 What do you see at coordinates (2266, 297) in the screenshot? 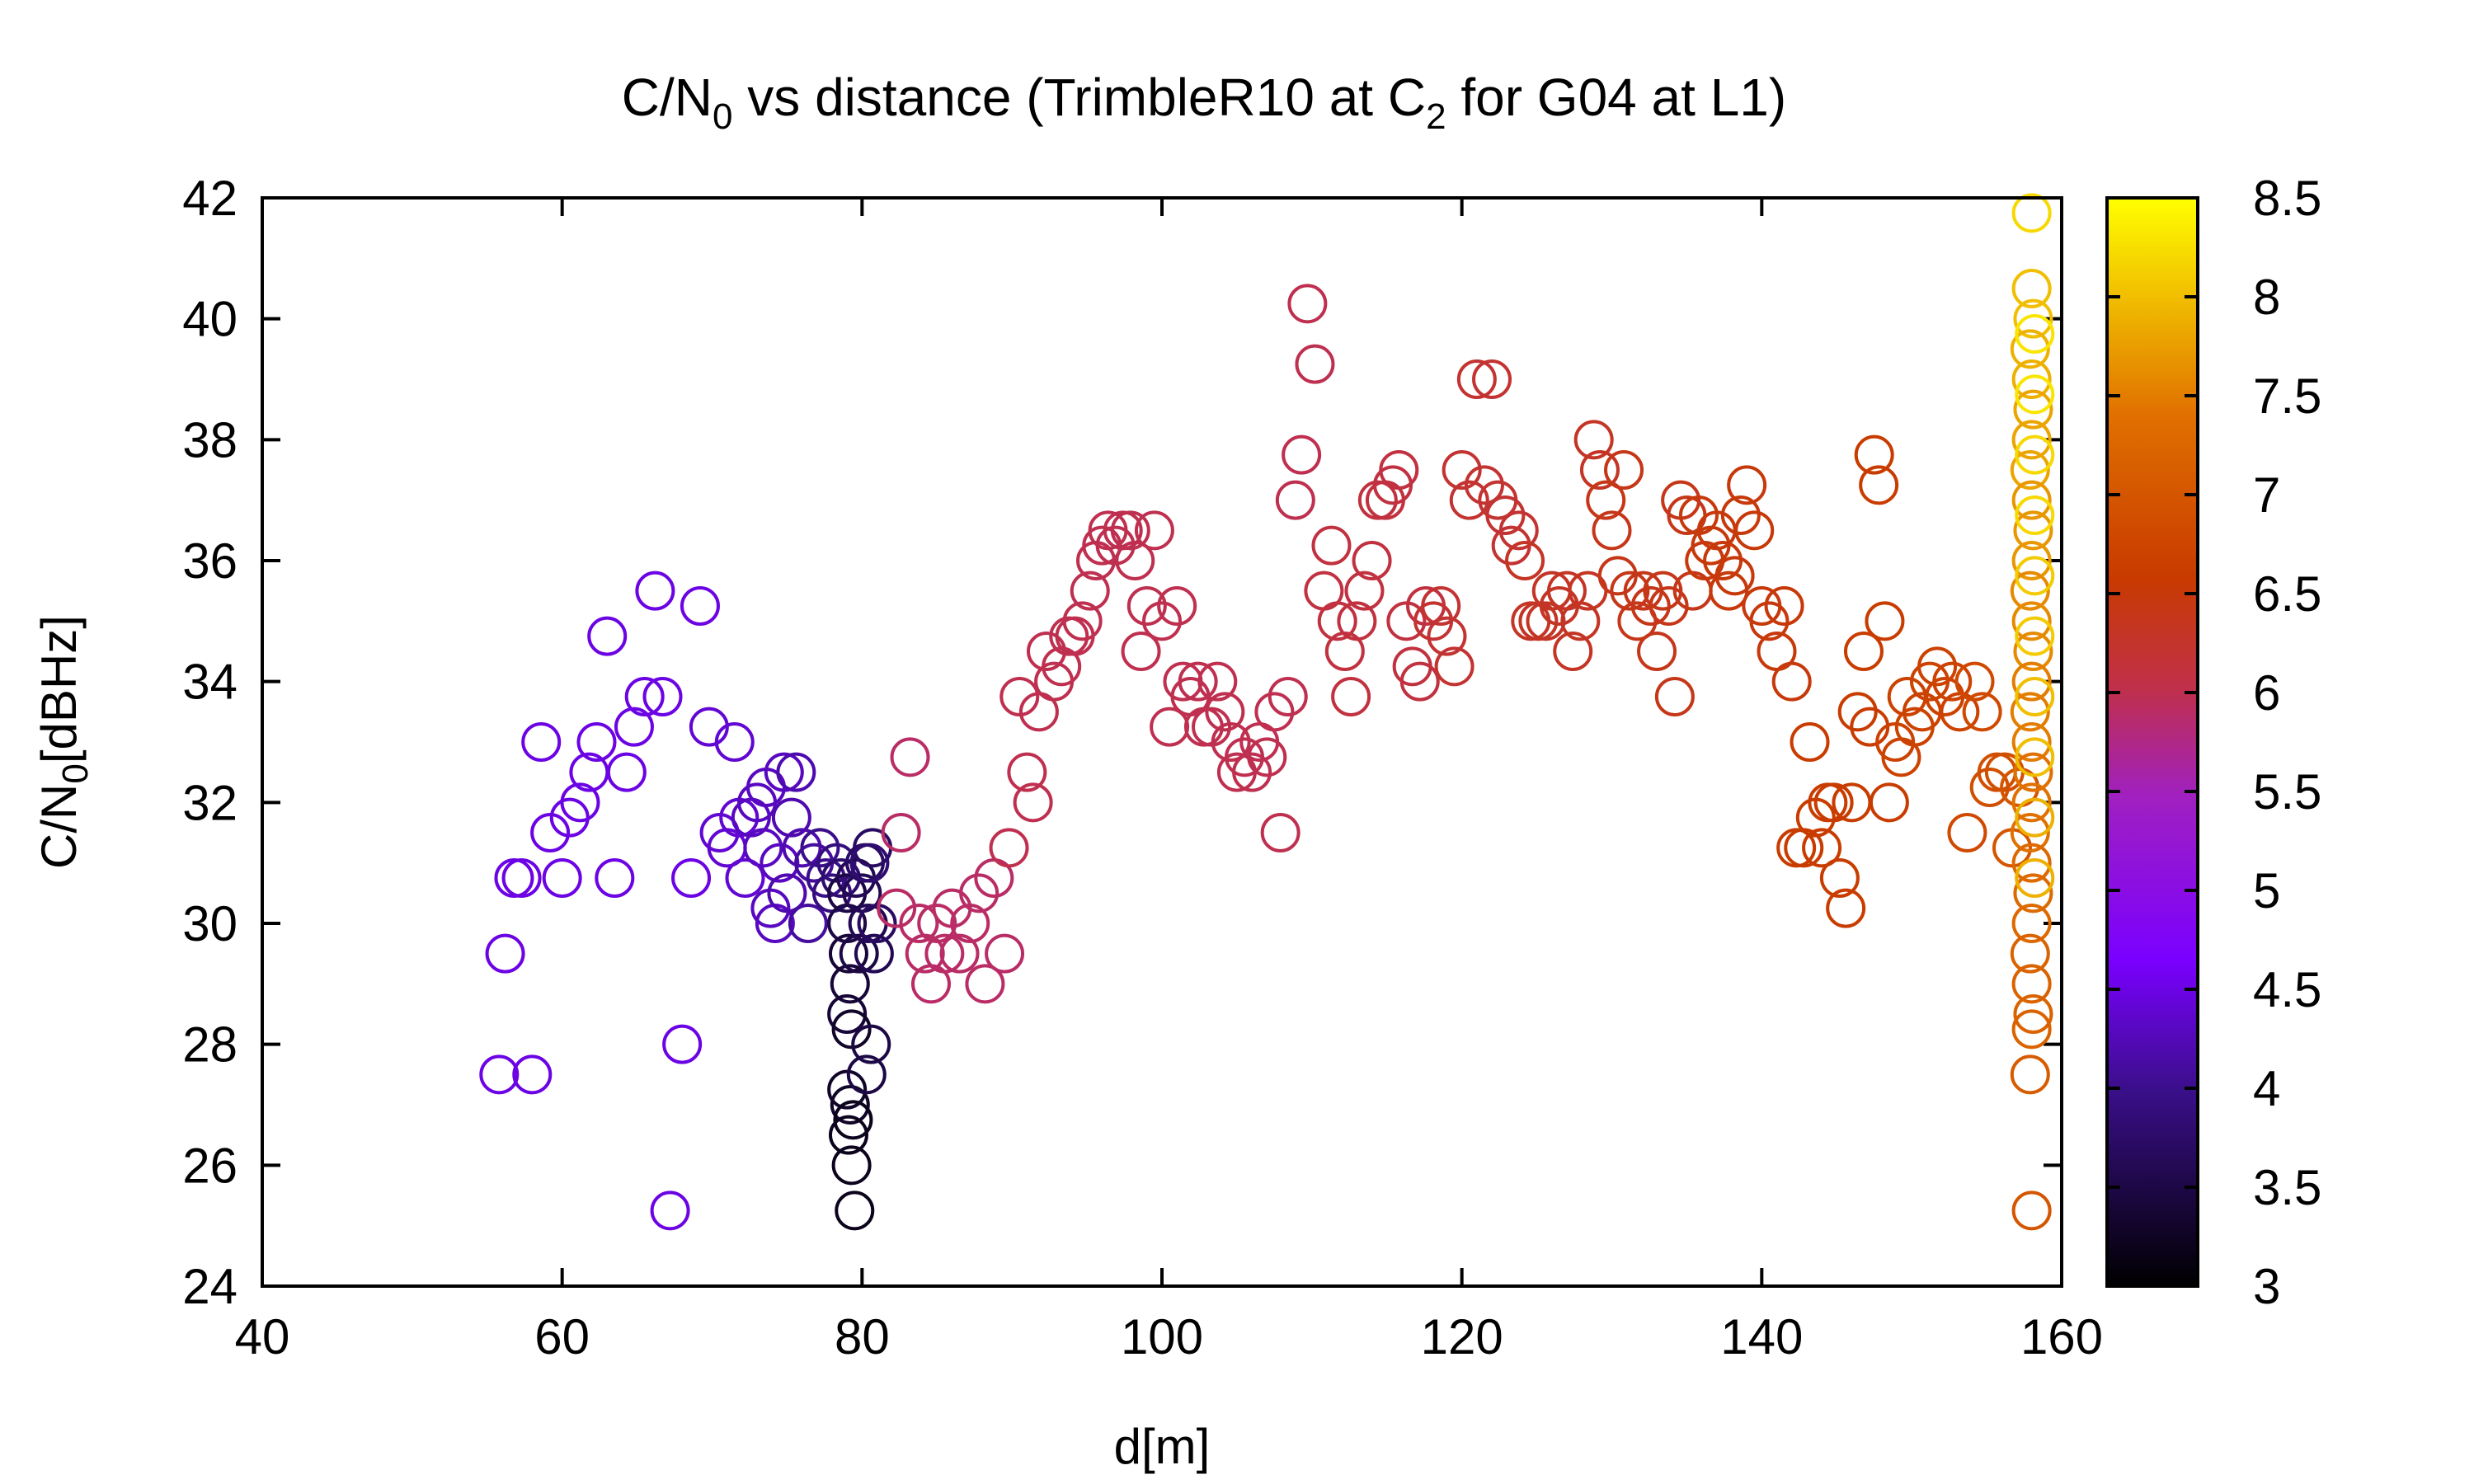
I see `colorbar-tick-label: 8` at bounding box center [2266, 297].